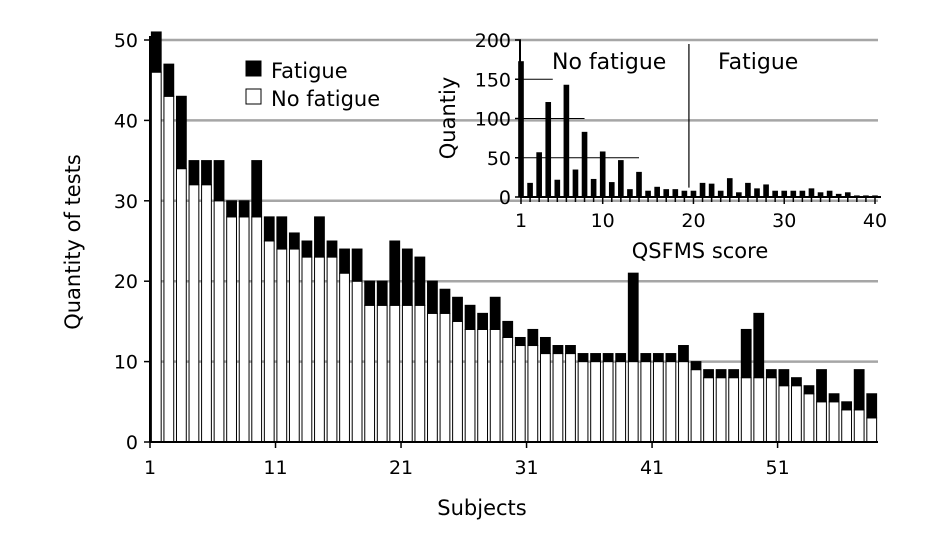 Image resolution: width=948 pixels, height=536 pixels. I want to click on legend-no-fatigue-swatch, so click(253, 96).